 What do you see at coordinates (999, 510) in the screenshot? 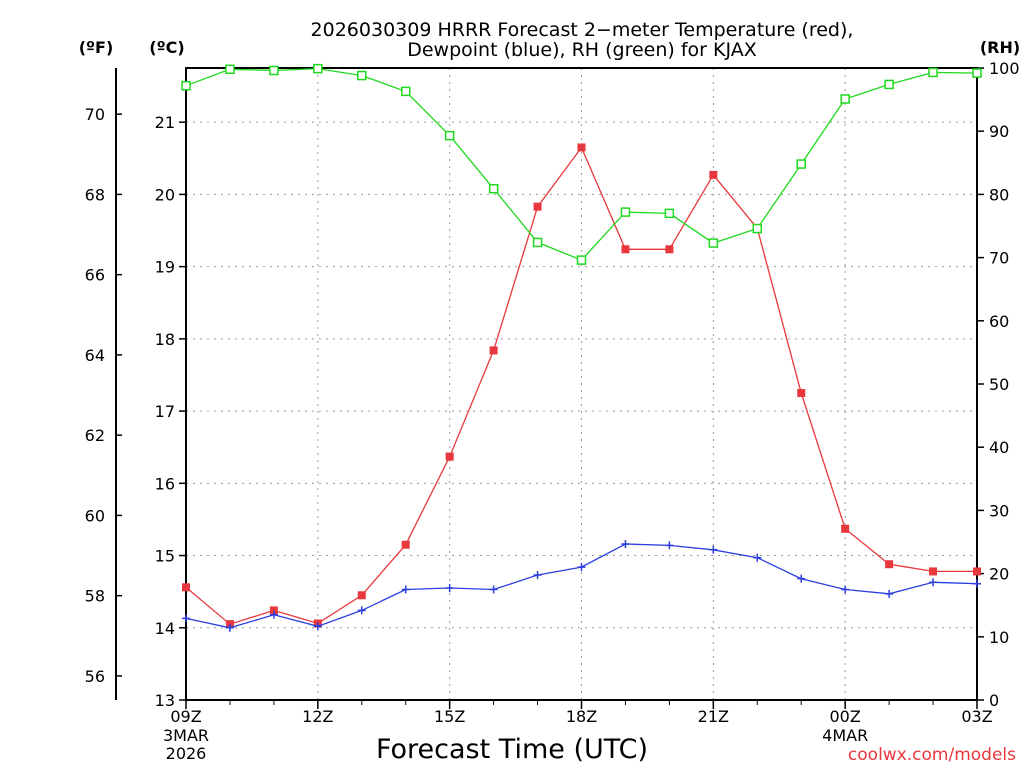
I see `rh-tick-label: 30` at bounding box center [999, 510].